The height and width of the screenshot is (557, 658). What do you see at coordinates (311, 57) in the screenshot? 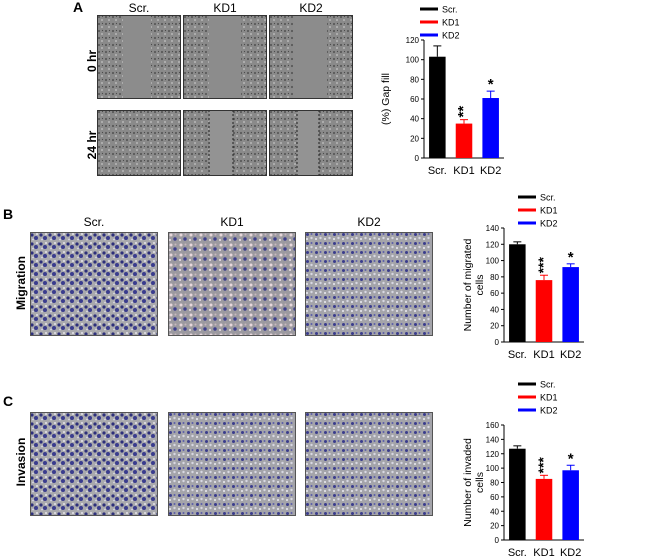
I see `wound-image-kd2-0hr` at bounding box center [311, 57].